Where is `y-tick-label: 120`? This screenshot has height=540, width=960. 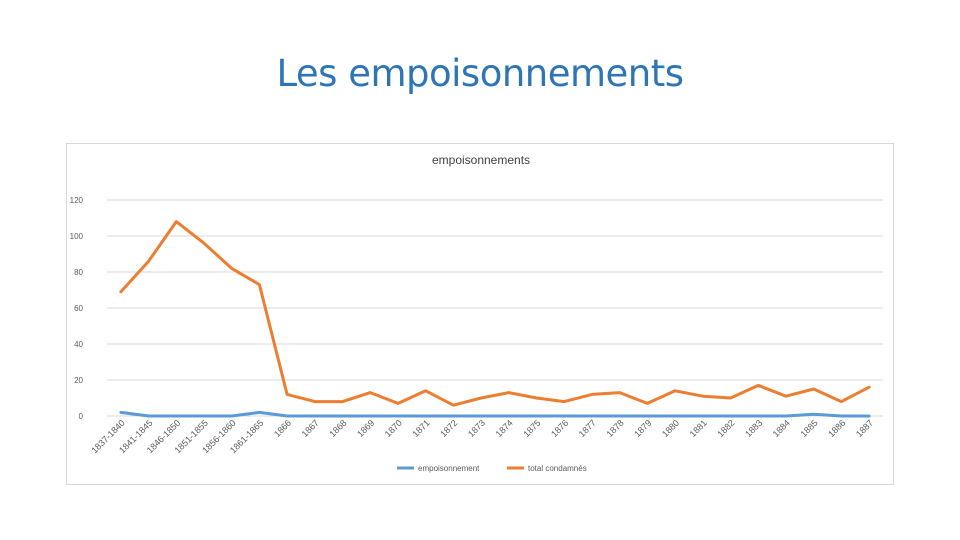 y-tick-label: 120 is located at coordinates (77, 200).